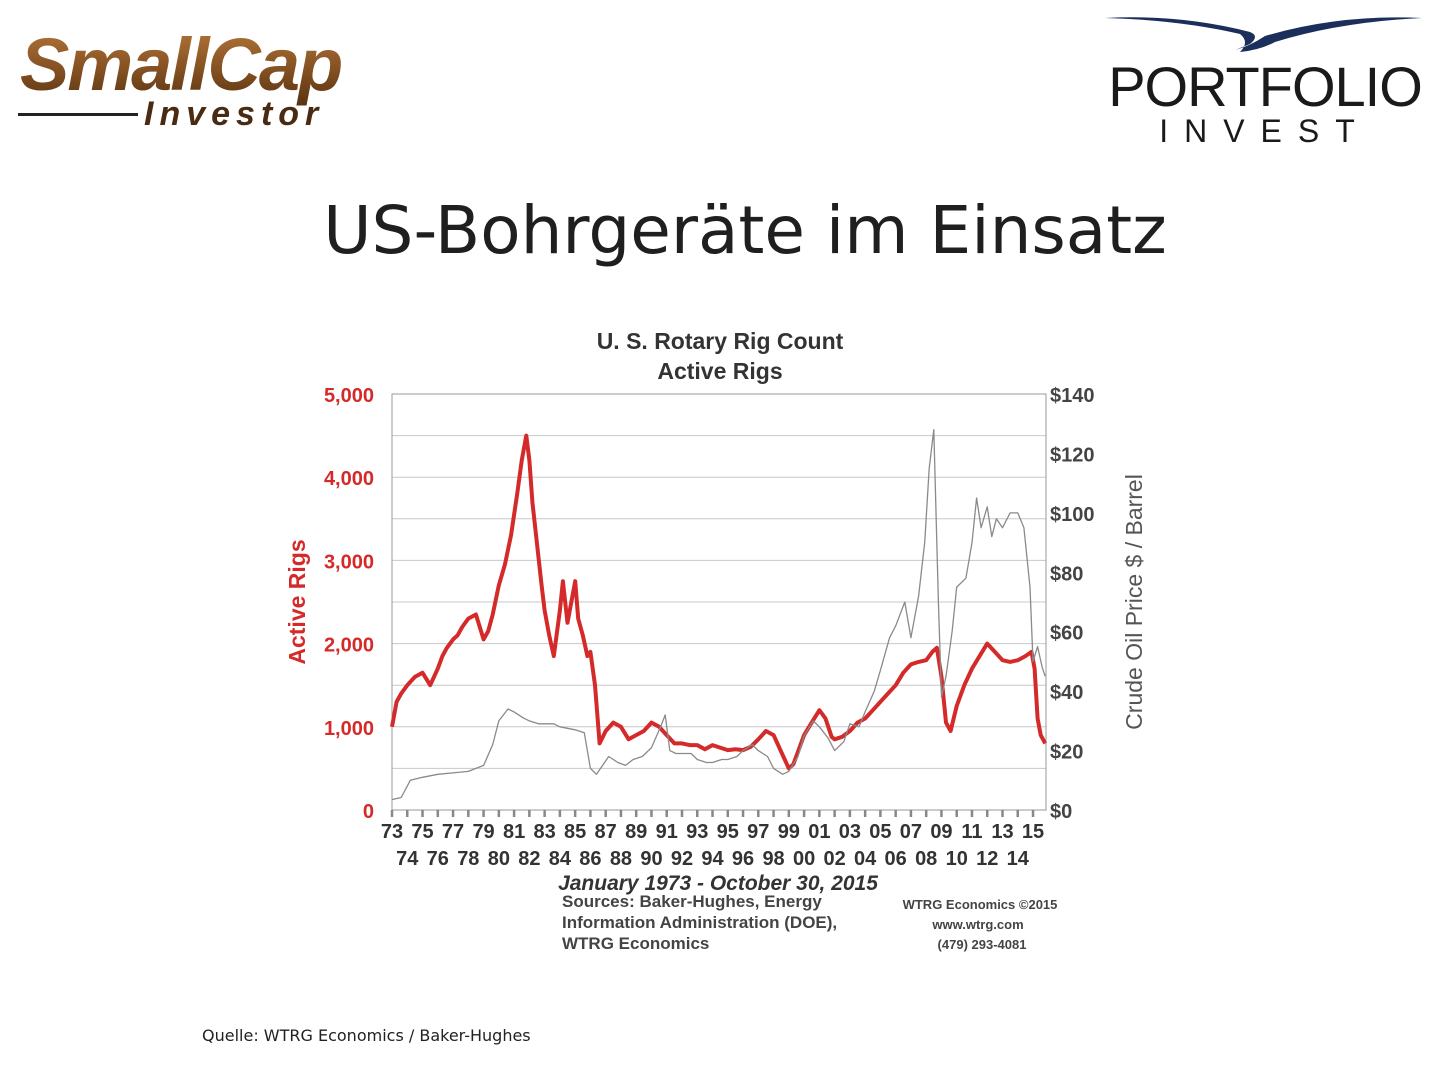 The width and height of the screenshot is (1440, 1085). What do you see at coordinates (977, 924) in the screenshot?
I see `credit-text: www.wtrg.com` at bounding box center [977, 924].